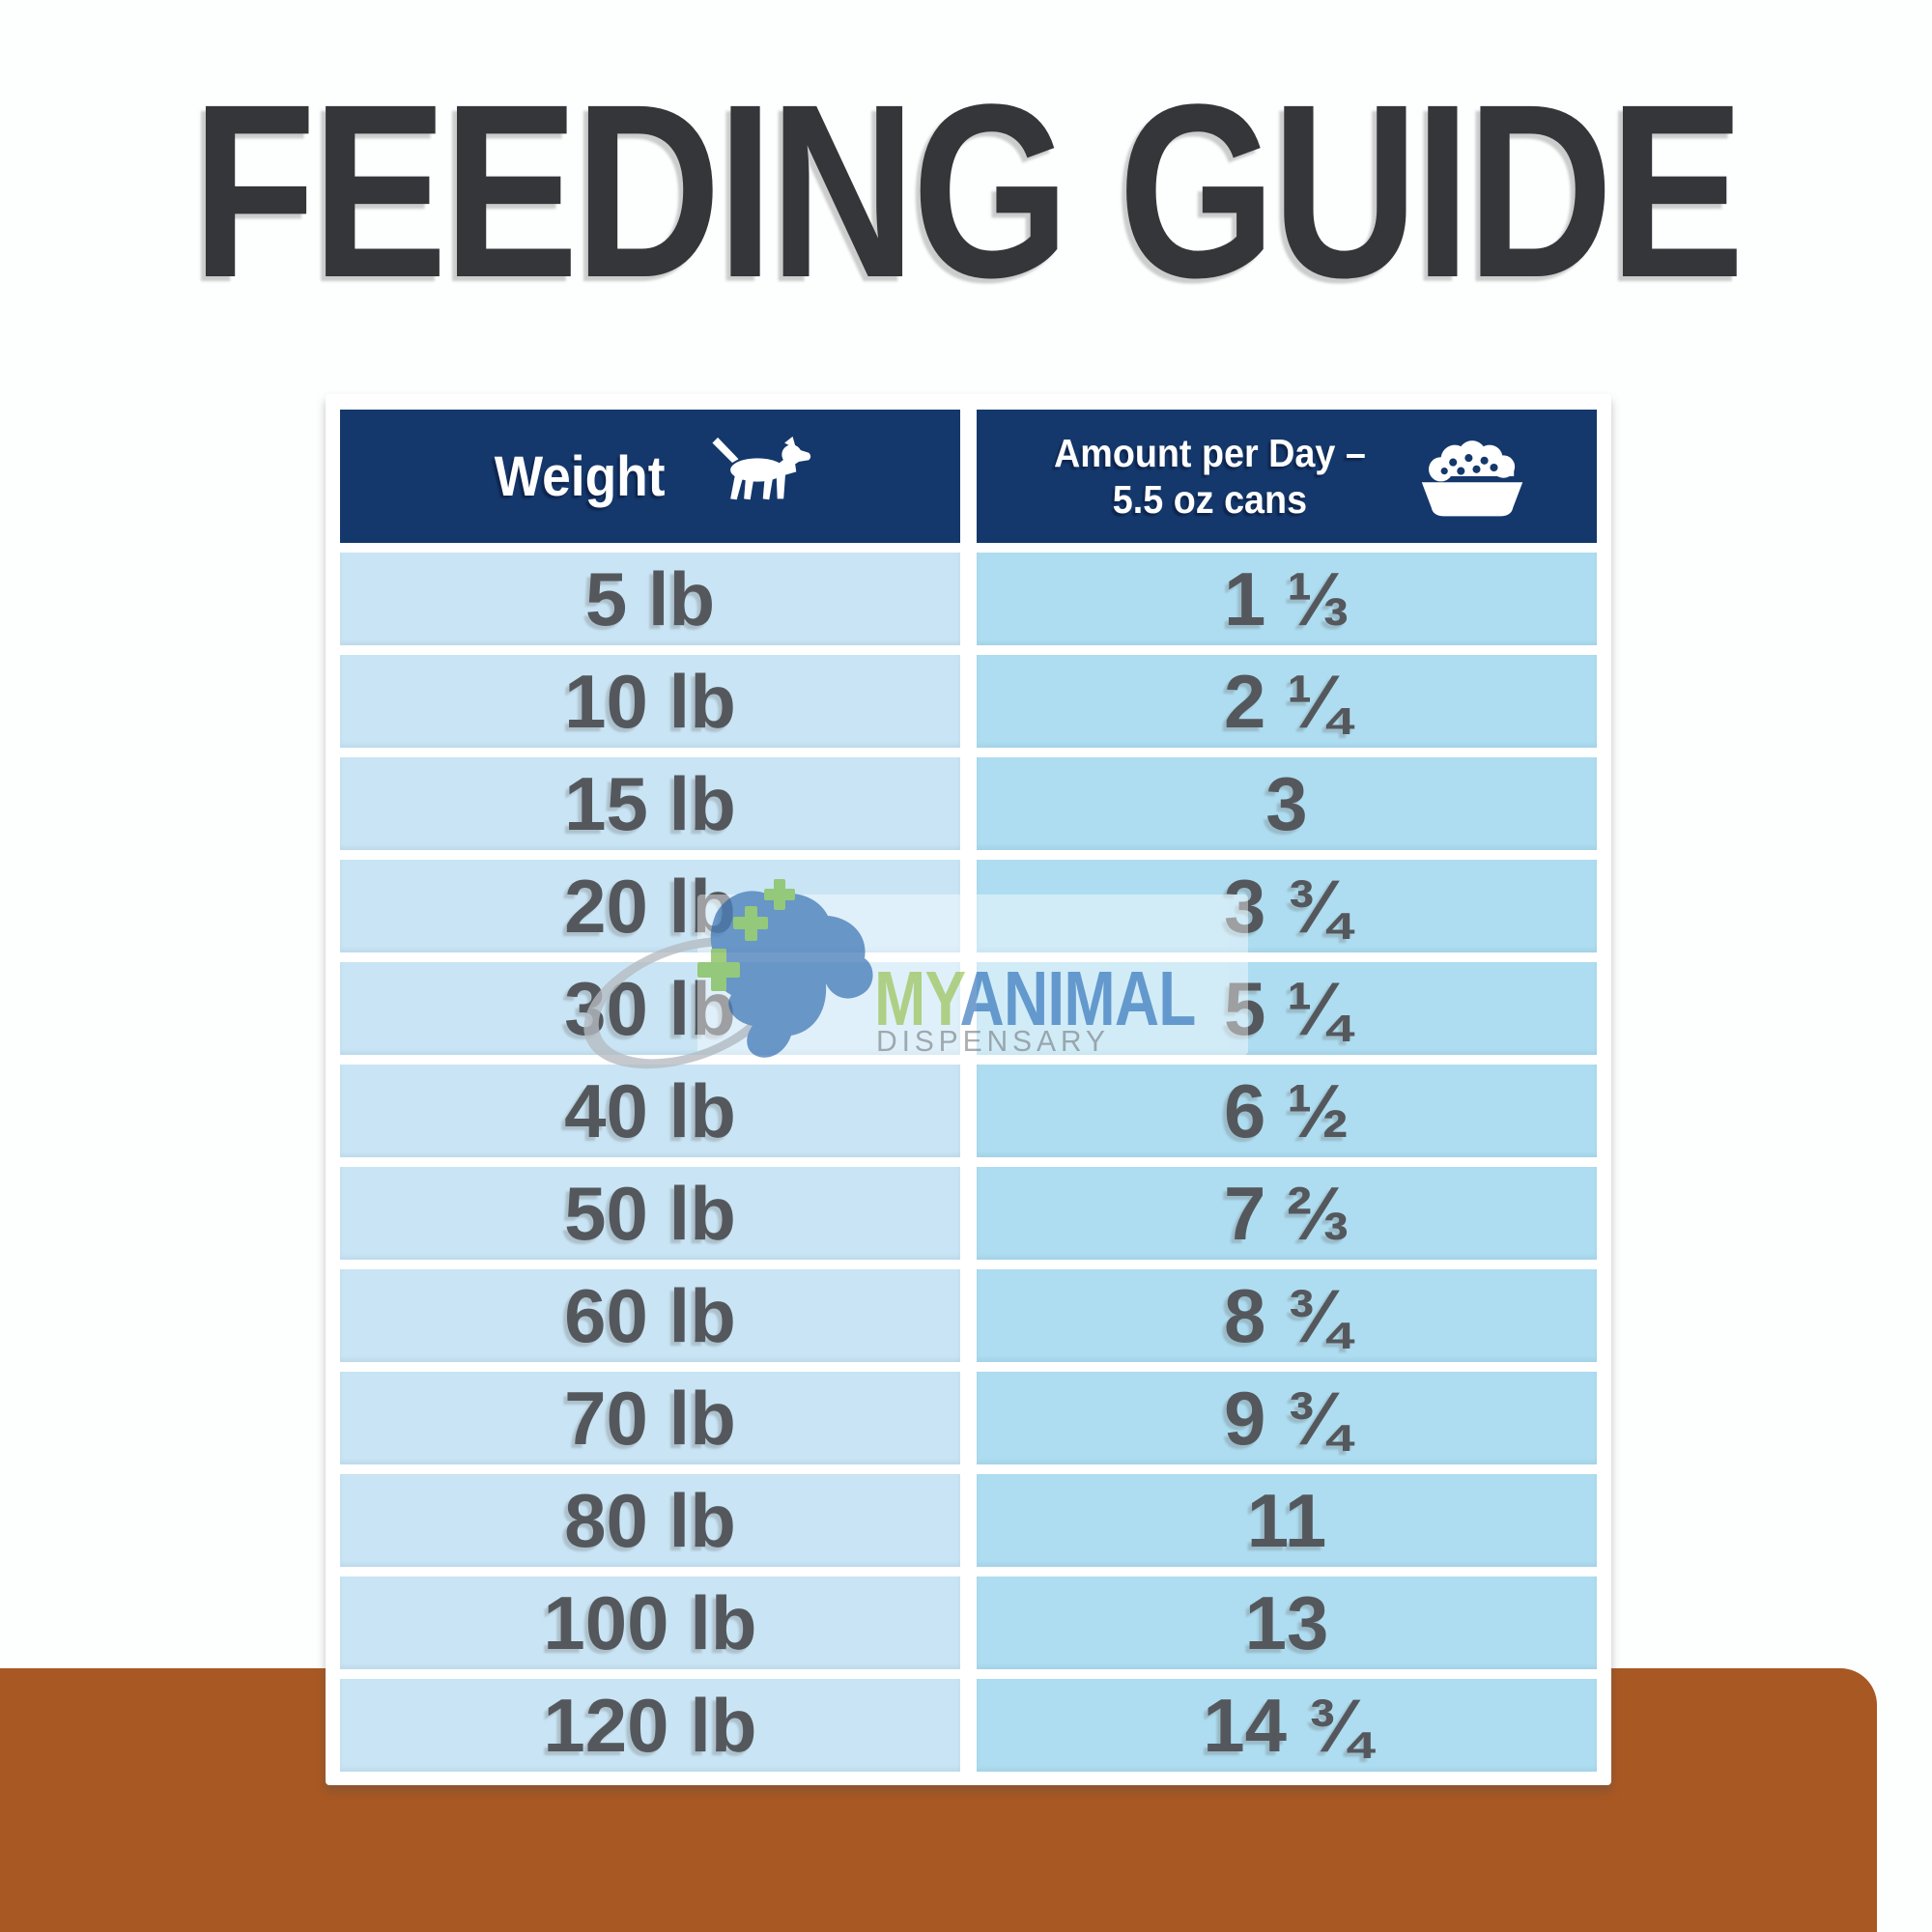  What do you see at coordinates (1287, 803) in the screenshot?
I see `amount-cell: 3` at bounding box center [1287, 803].